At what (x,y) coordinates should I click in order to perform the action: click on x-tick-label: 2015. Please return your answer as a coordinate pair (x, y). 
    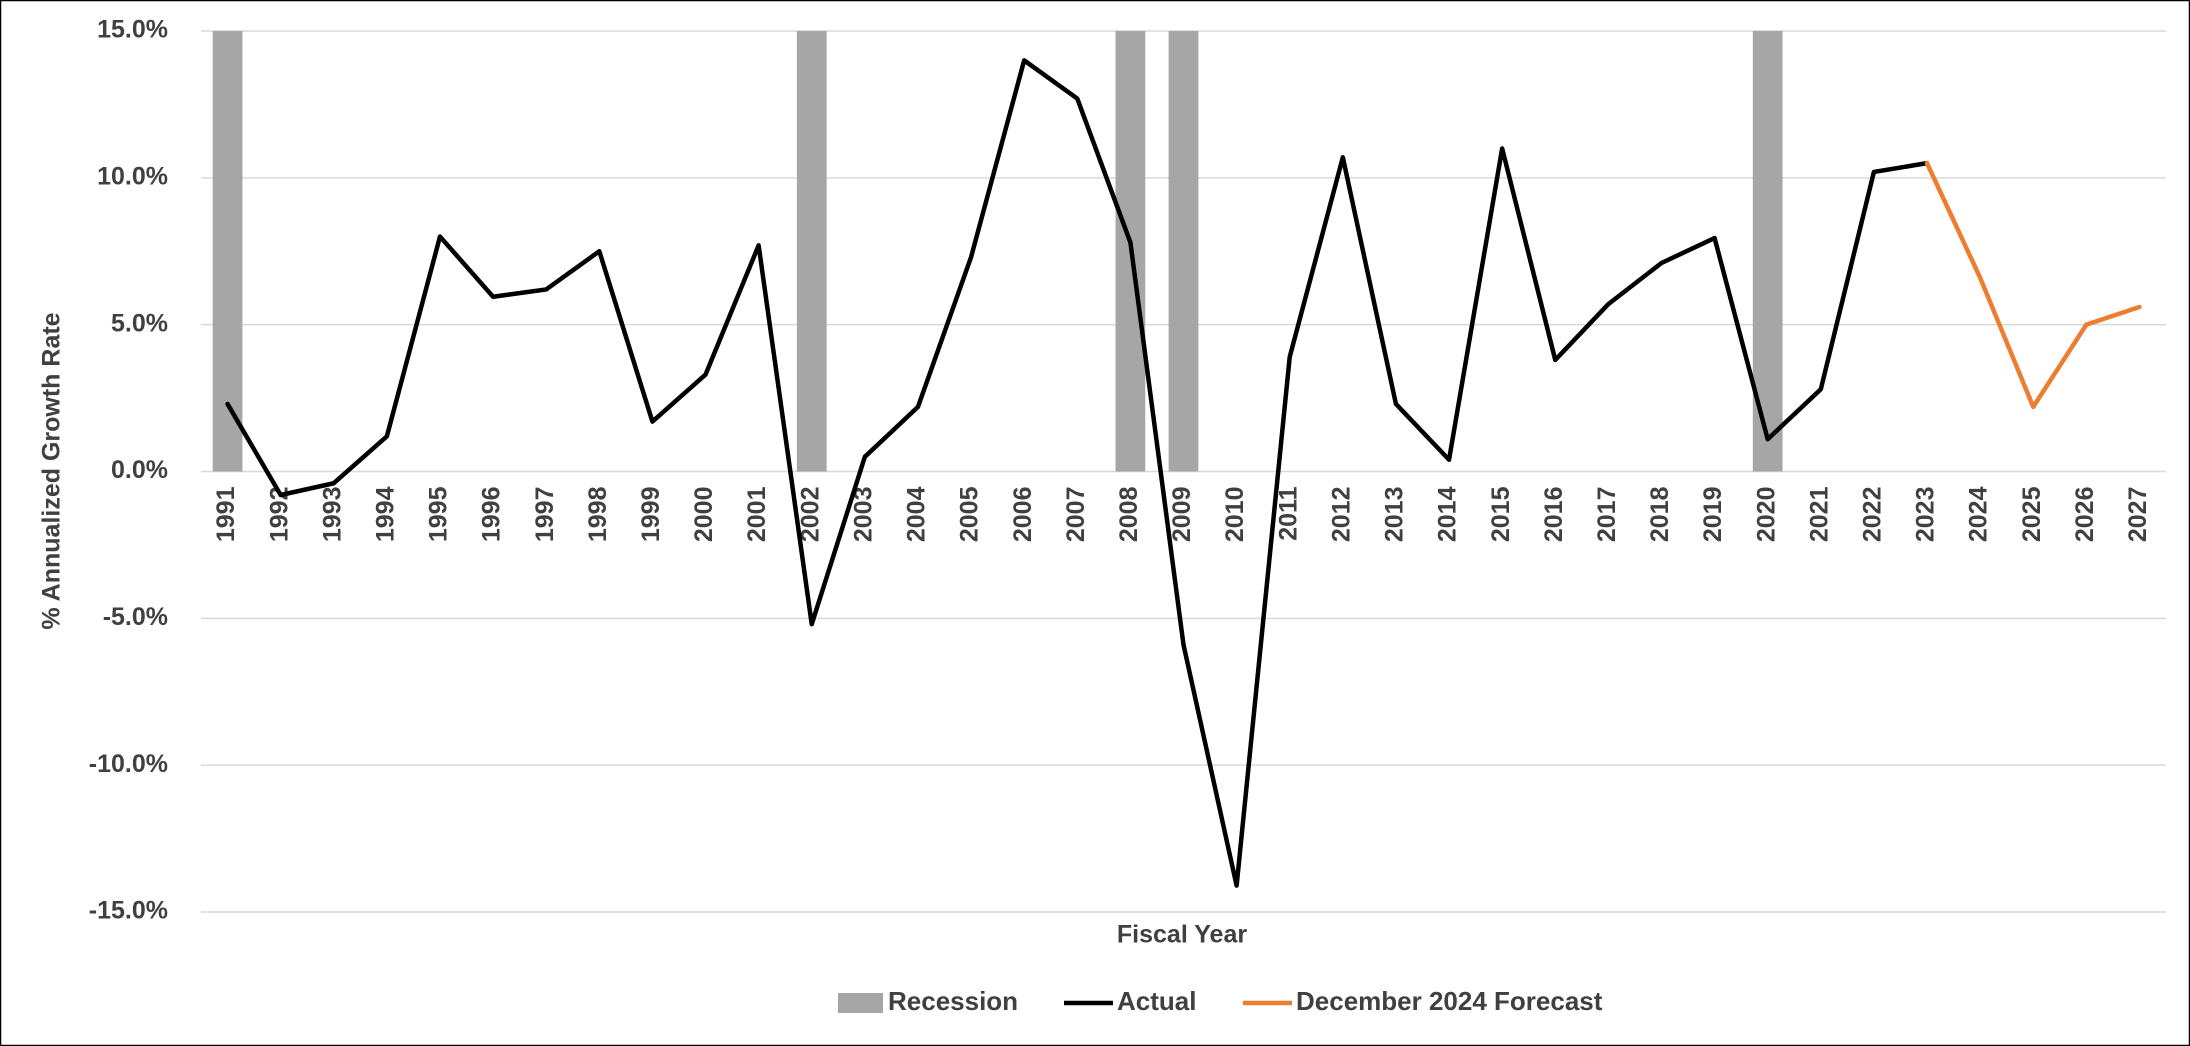
    Looking at the image, I should click on (1501, 514).